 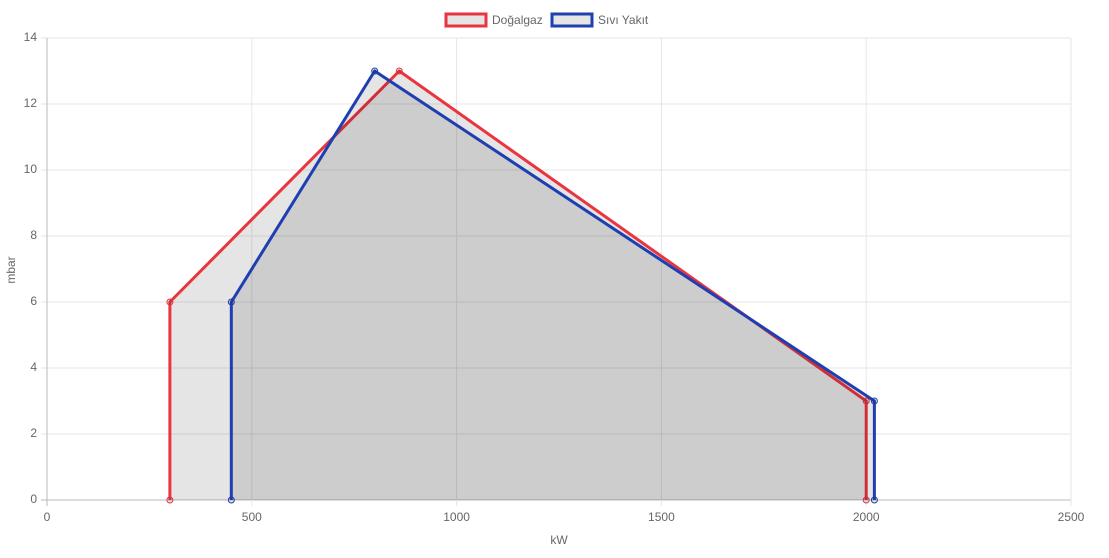 What do you see at coordinates (33, 433) in the screenshot?
I see `y-tick-label: 2` at bounding box center [33, 433].